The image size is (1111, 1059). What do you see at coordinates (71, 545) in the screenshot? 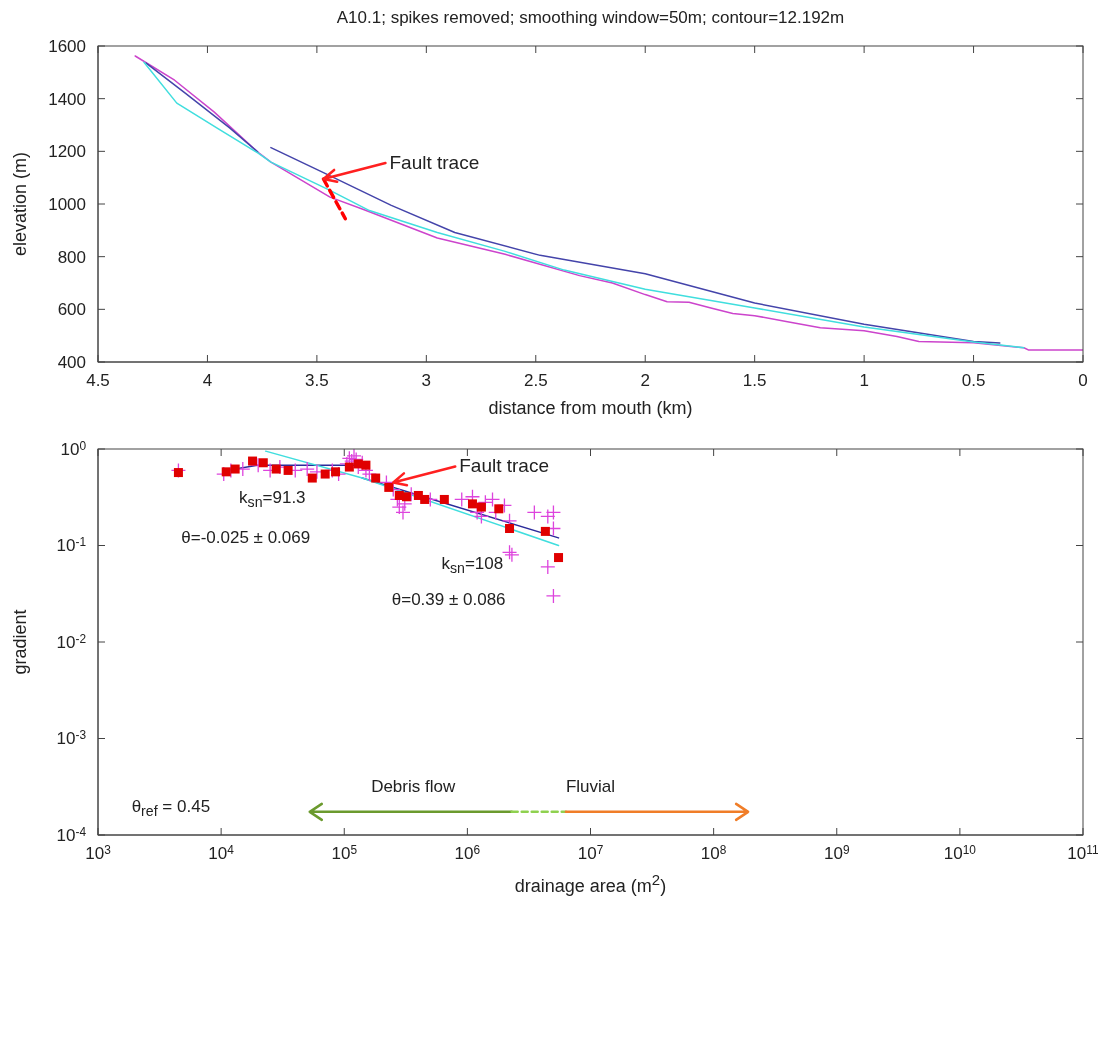
I see `y-tick-label: 10$^{-1}$` at bounding box center [71, 545].